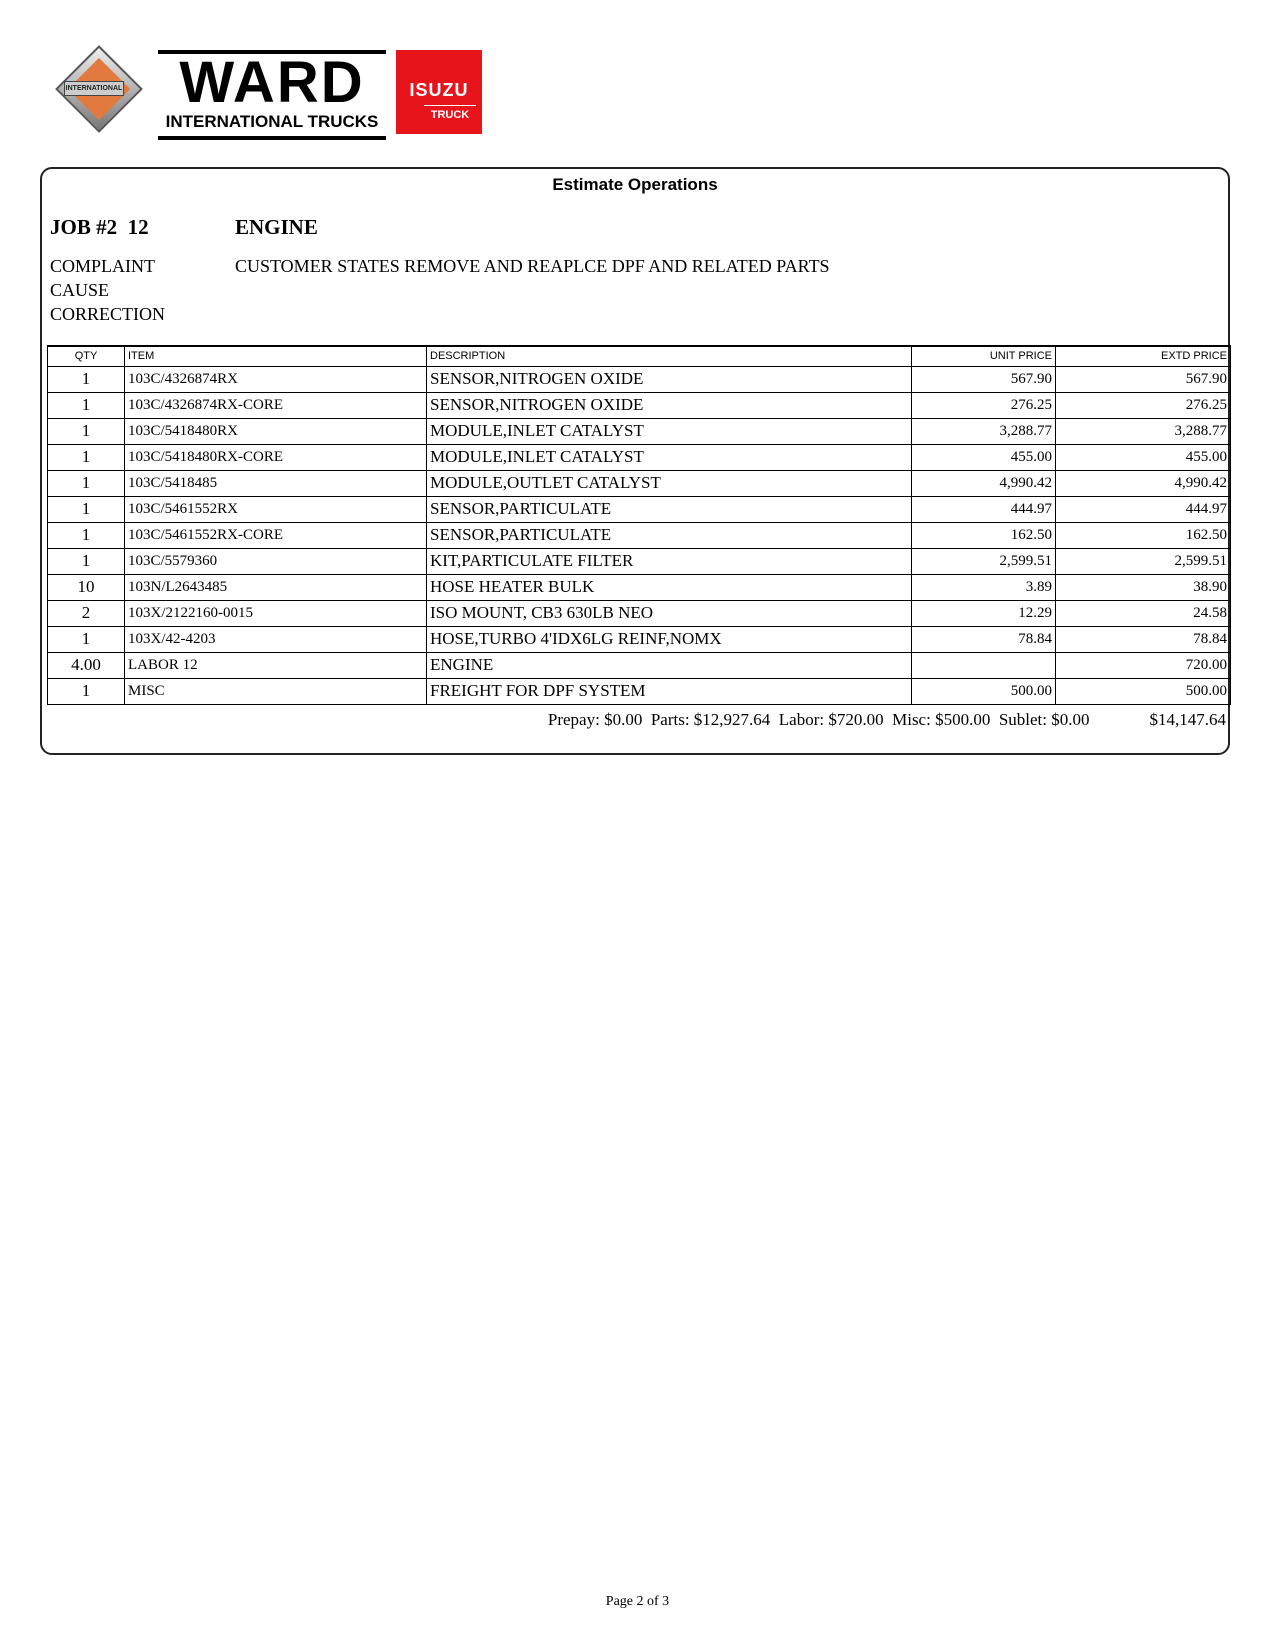 Image resolution: width=1275 pixels, height=1650 pixels. I want to click on description-cell: HOSE HEATER BULK, so click(669, 587).